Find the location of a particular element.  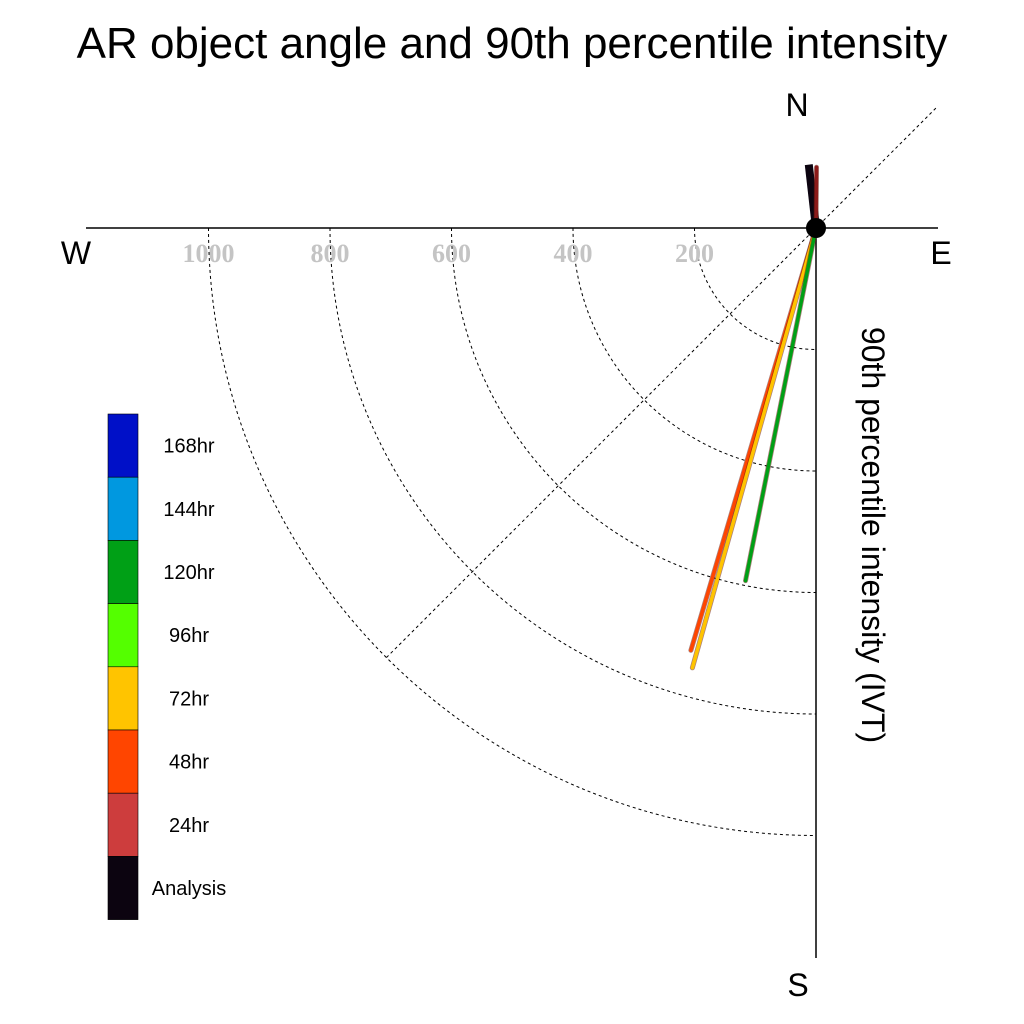

radial-tick-label: 200 is located at coordinates (694, 253).